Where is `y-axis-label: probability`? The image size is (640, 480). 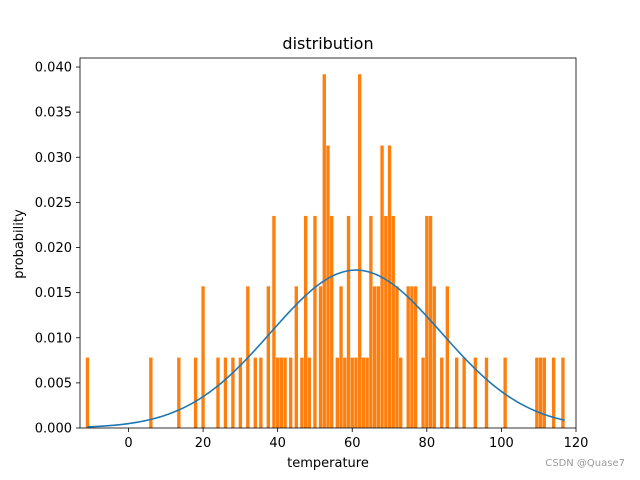
y-axis-label: probability is located at coordinates (19, 244).